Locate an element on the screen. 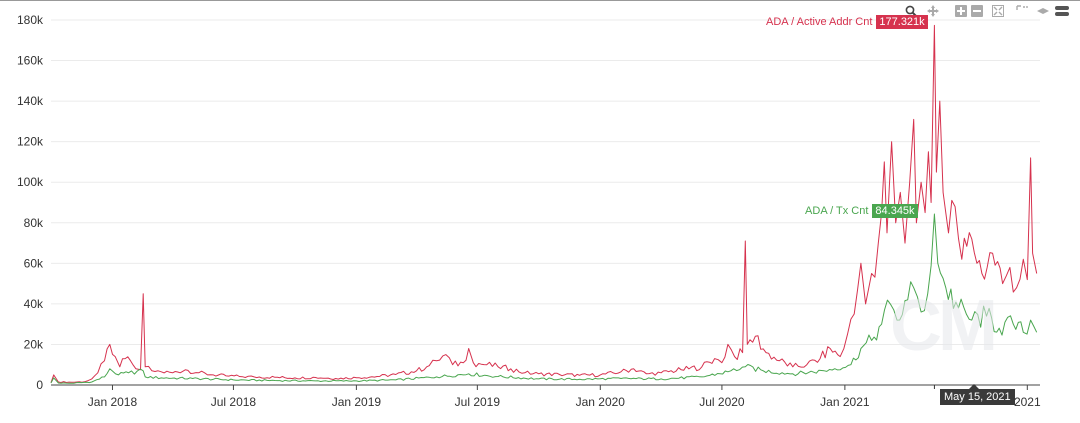 The image size is (1080, 423). series-value-tag: 84.345k is located at coordinates (895, 210).